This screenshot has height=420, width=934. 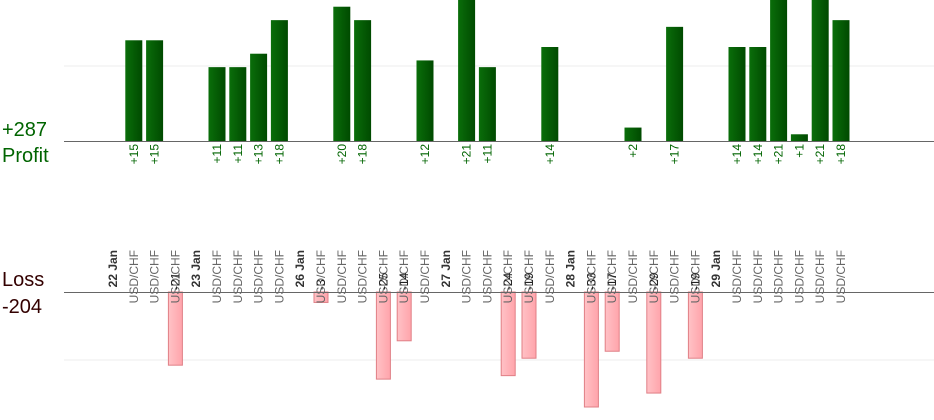 I want to click on profit-label: Profit, so click(x=25, y=156).